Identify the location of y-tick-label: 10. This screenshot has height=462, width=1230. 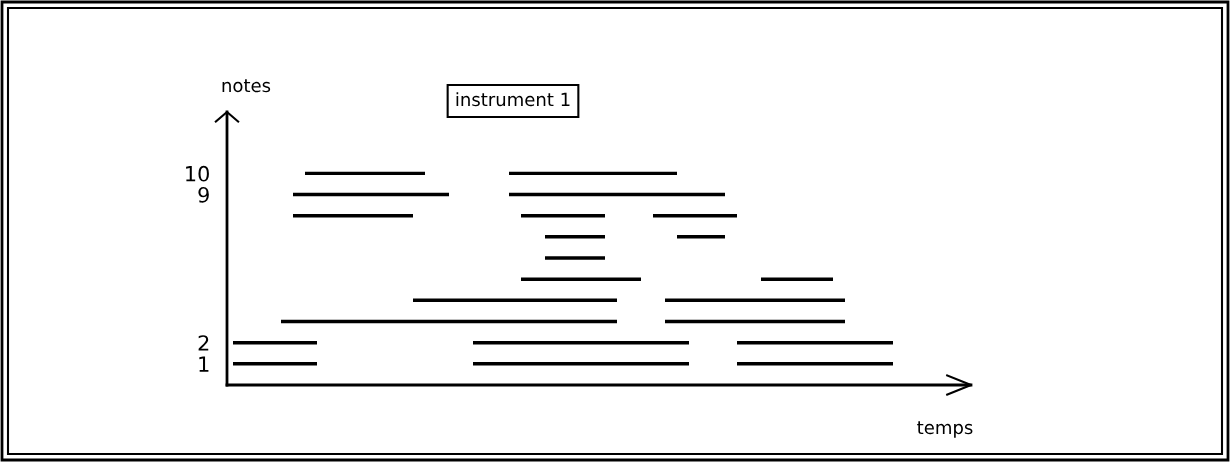
(197, 173).